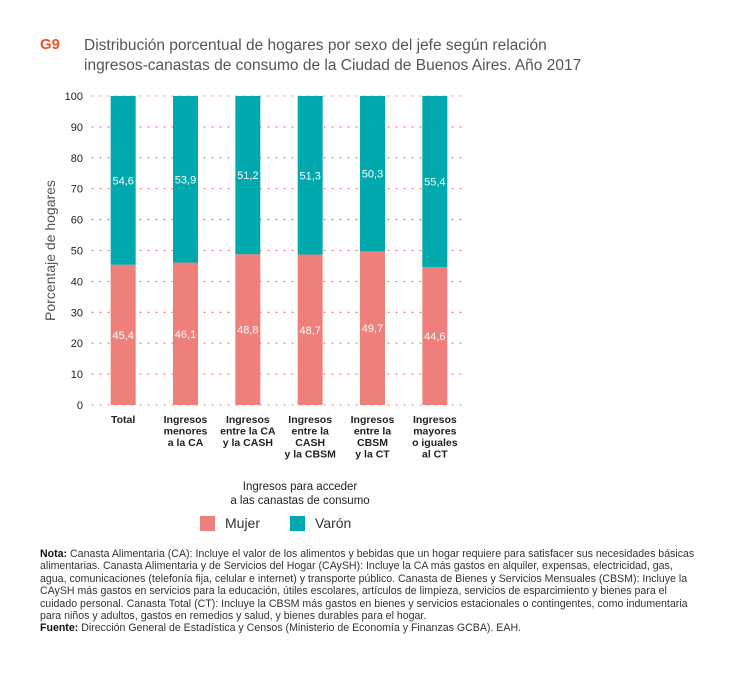  I want to click on legend-swatch-varon, so click(298, 523).